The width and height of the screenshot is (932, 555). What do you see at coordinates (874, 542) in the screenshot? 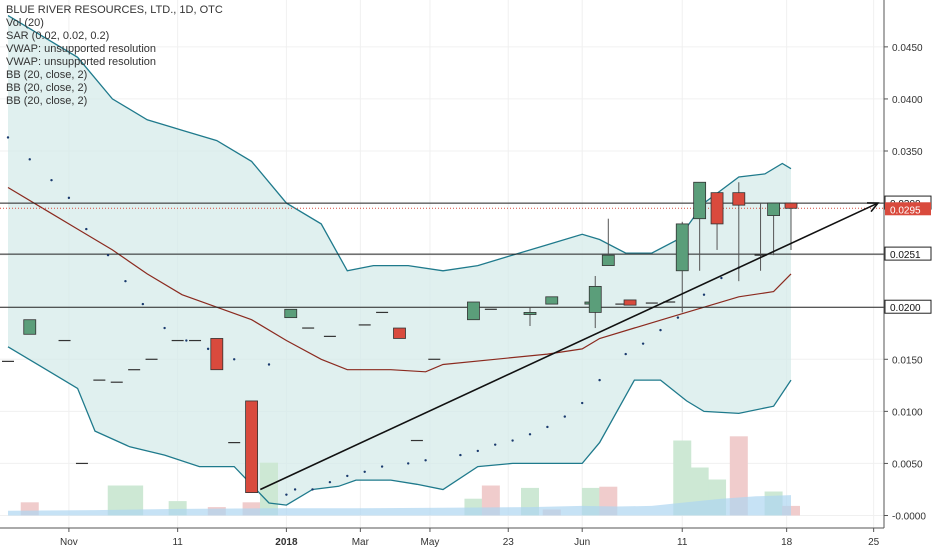
I see `x-tick-label: 25` at bounding box center [874, 542].